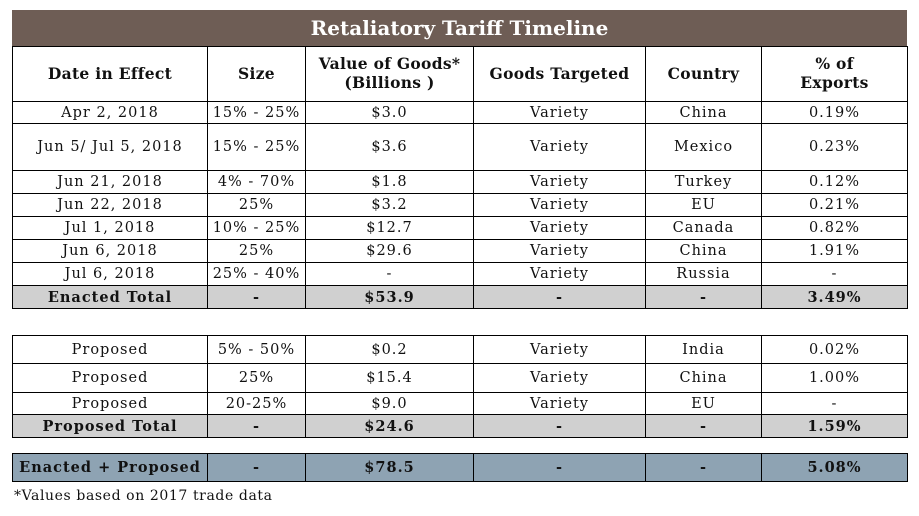 Image resolution: width=919 pixels, height=516 pixels. I want to click on cell-date: Apr 2, 2018, so click(110, 112).